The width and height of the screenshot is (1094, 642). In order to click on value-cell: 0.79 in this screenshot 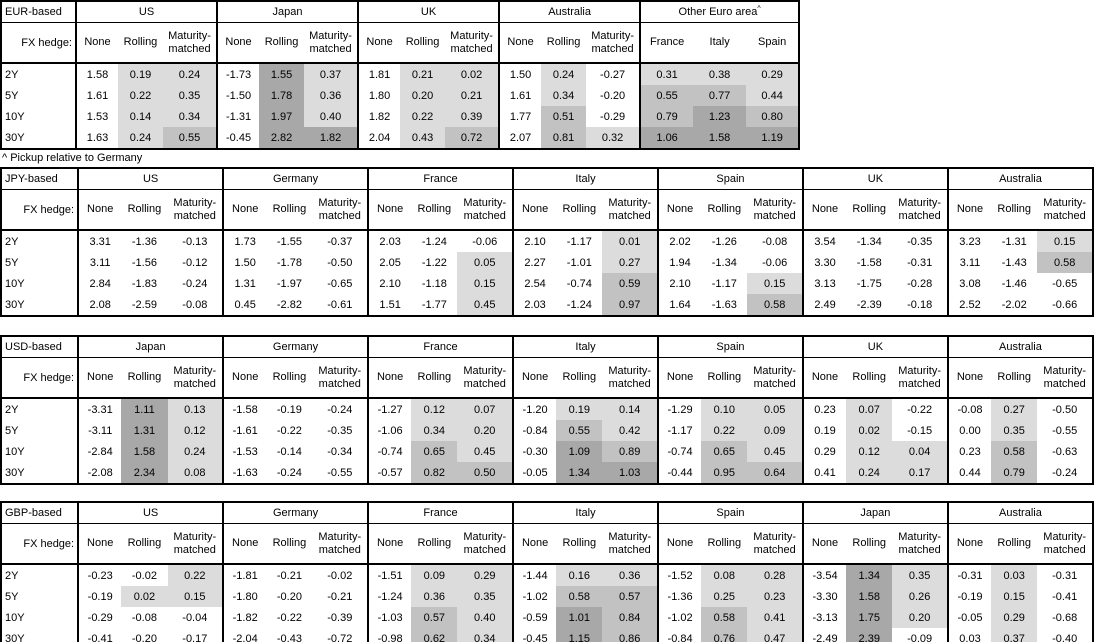, I will do `click(666, 116)`.